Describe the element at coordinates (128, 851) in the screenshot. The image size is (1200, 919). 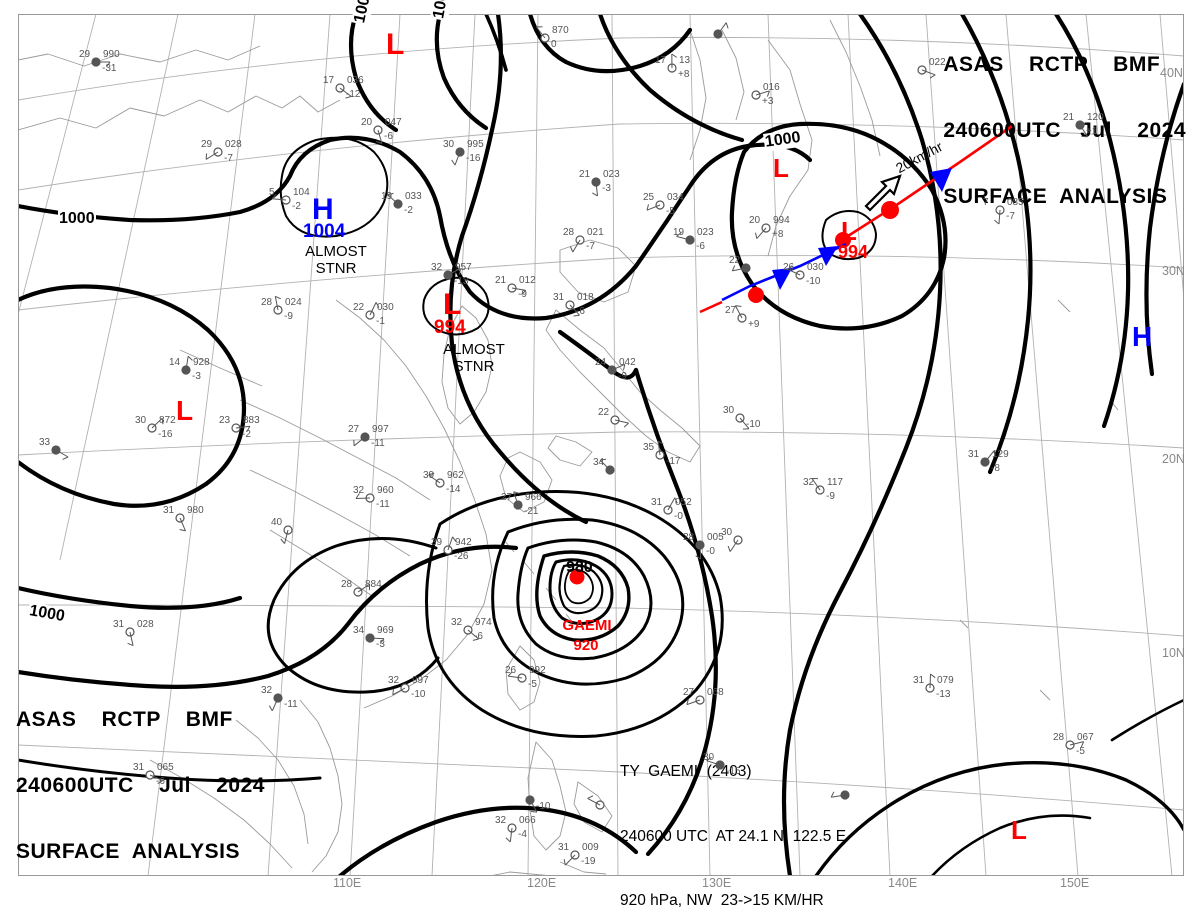
I see `header-bottom-line3: SURFACE ANALYSIS` at that location.